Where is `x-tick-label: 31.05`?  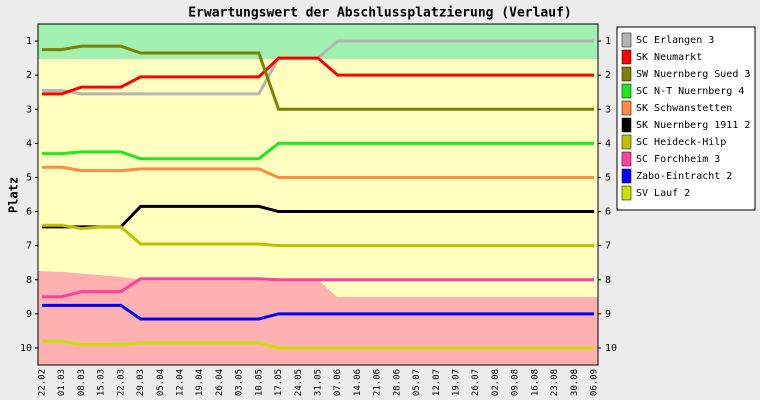
x-tick-label: 31.05 is located at coordinates (319, 382).